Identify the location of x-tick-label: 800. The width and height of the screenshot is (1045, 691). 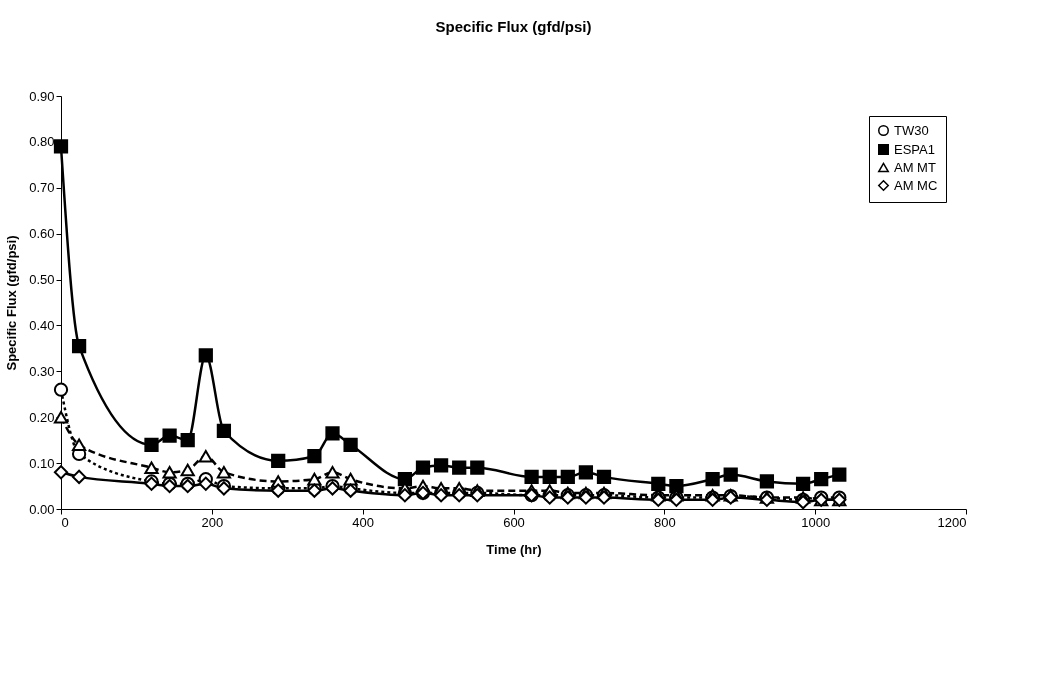
(664, 522).